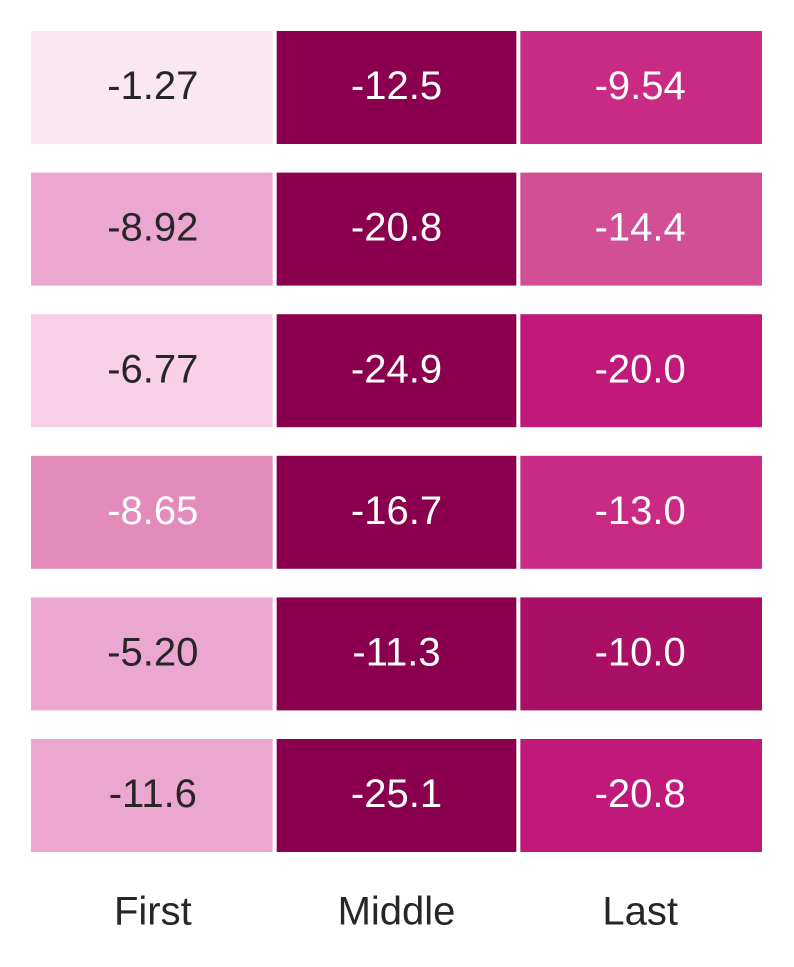  I want to click on cell-label: -24.9, so click(396, 369).